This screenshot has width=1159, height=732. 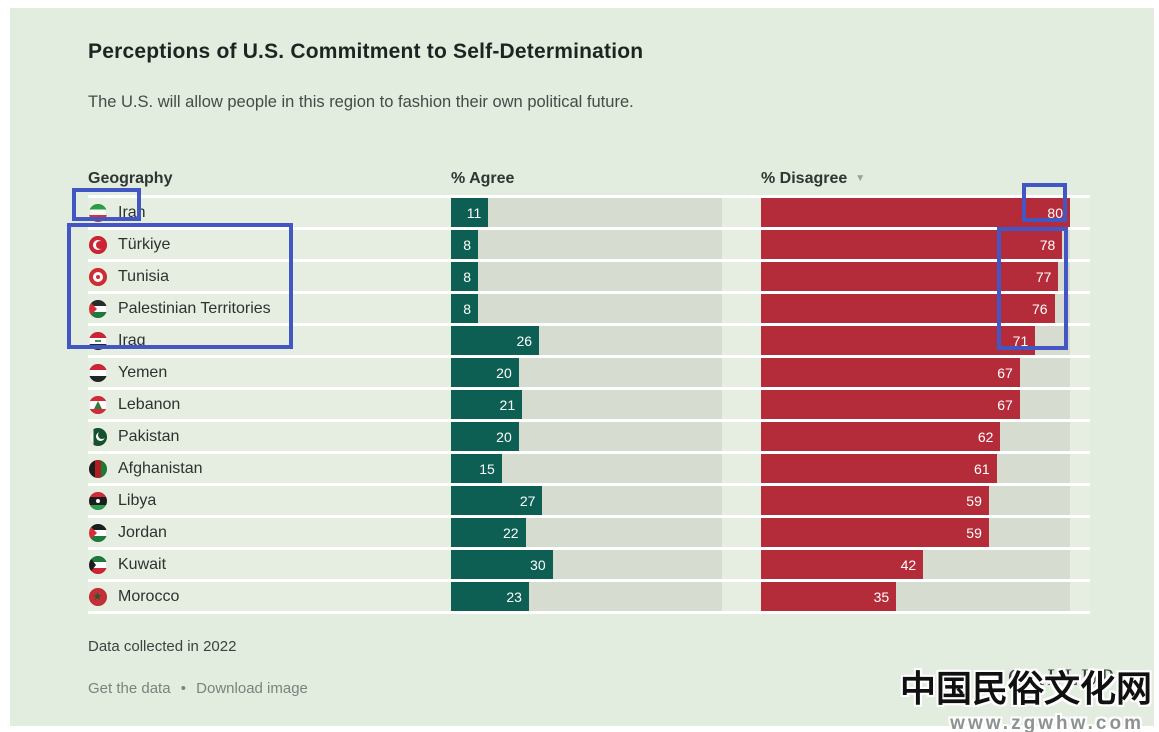 I want to click on disagree-bar: 35, so click(x=829, y=596).